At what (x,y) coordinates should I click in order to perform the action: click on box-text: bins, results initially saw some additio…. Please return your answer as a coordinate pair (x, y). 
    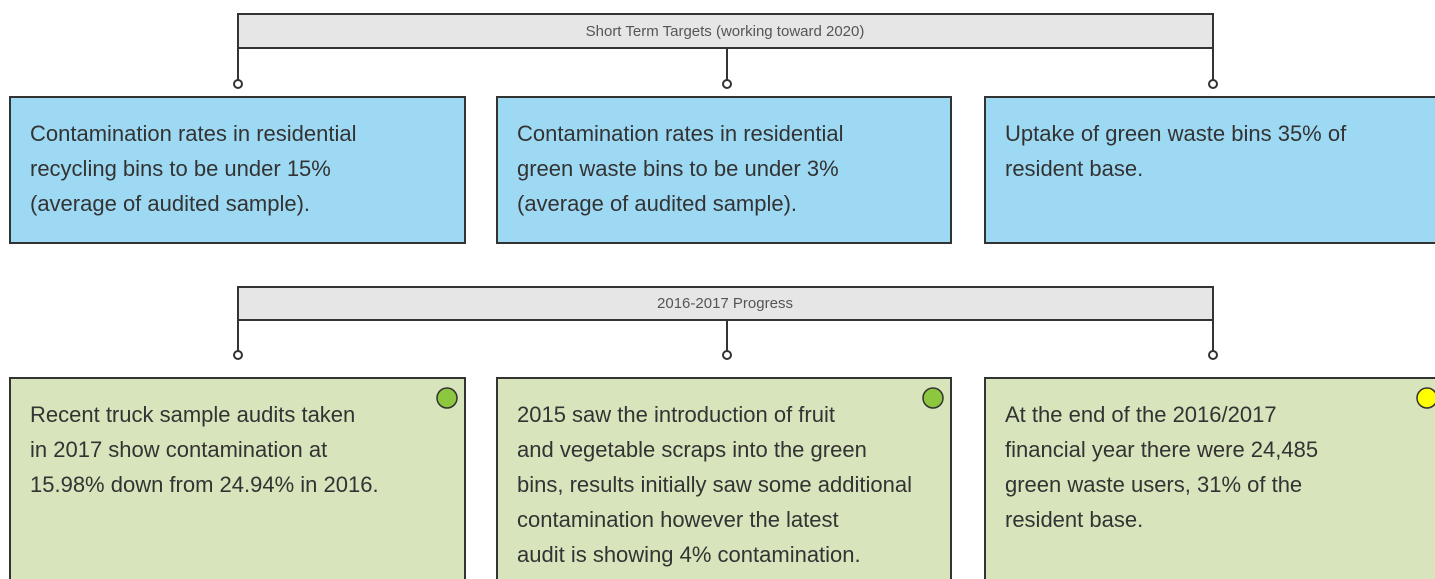
    Looking at the image, I should click on (714, 484).